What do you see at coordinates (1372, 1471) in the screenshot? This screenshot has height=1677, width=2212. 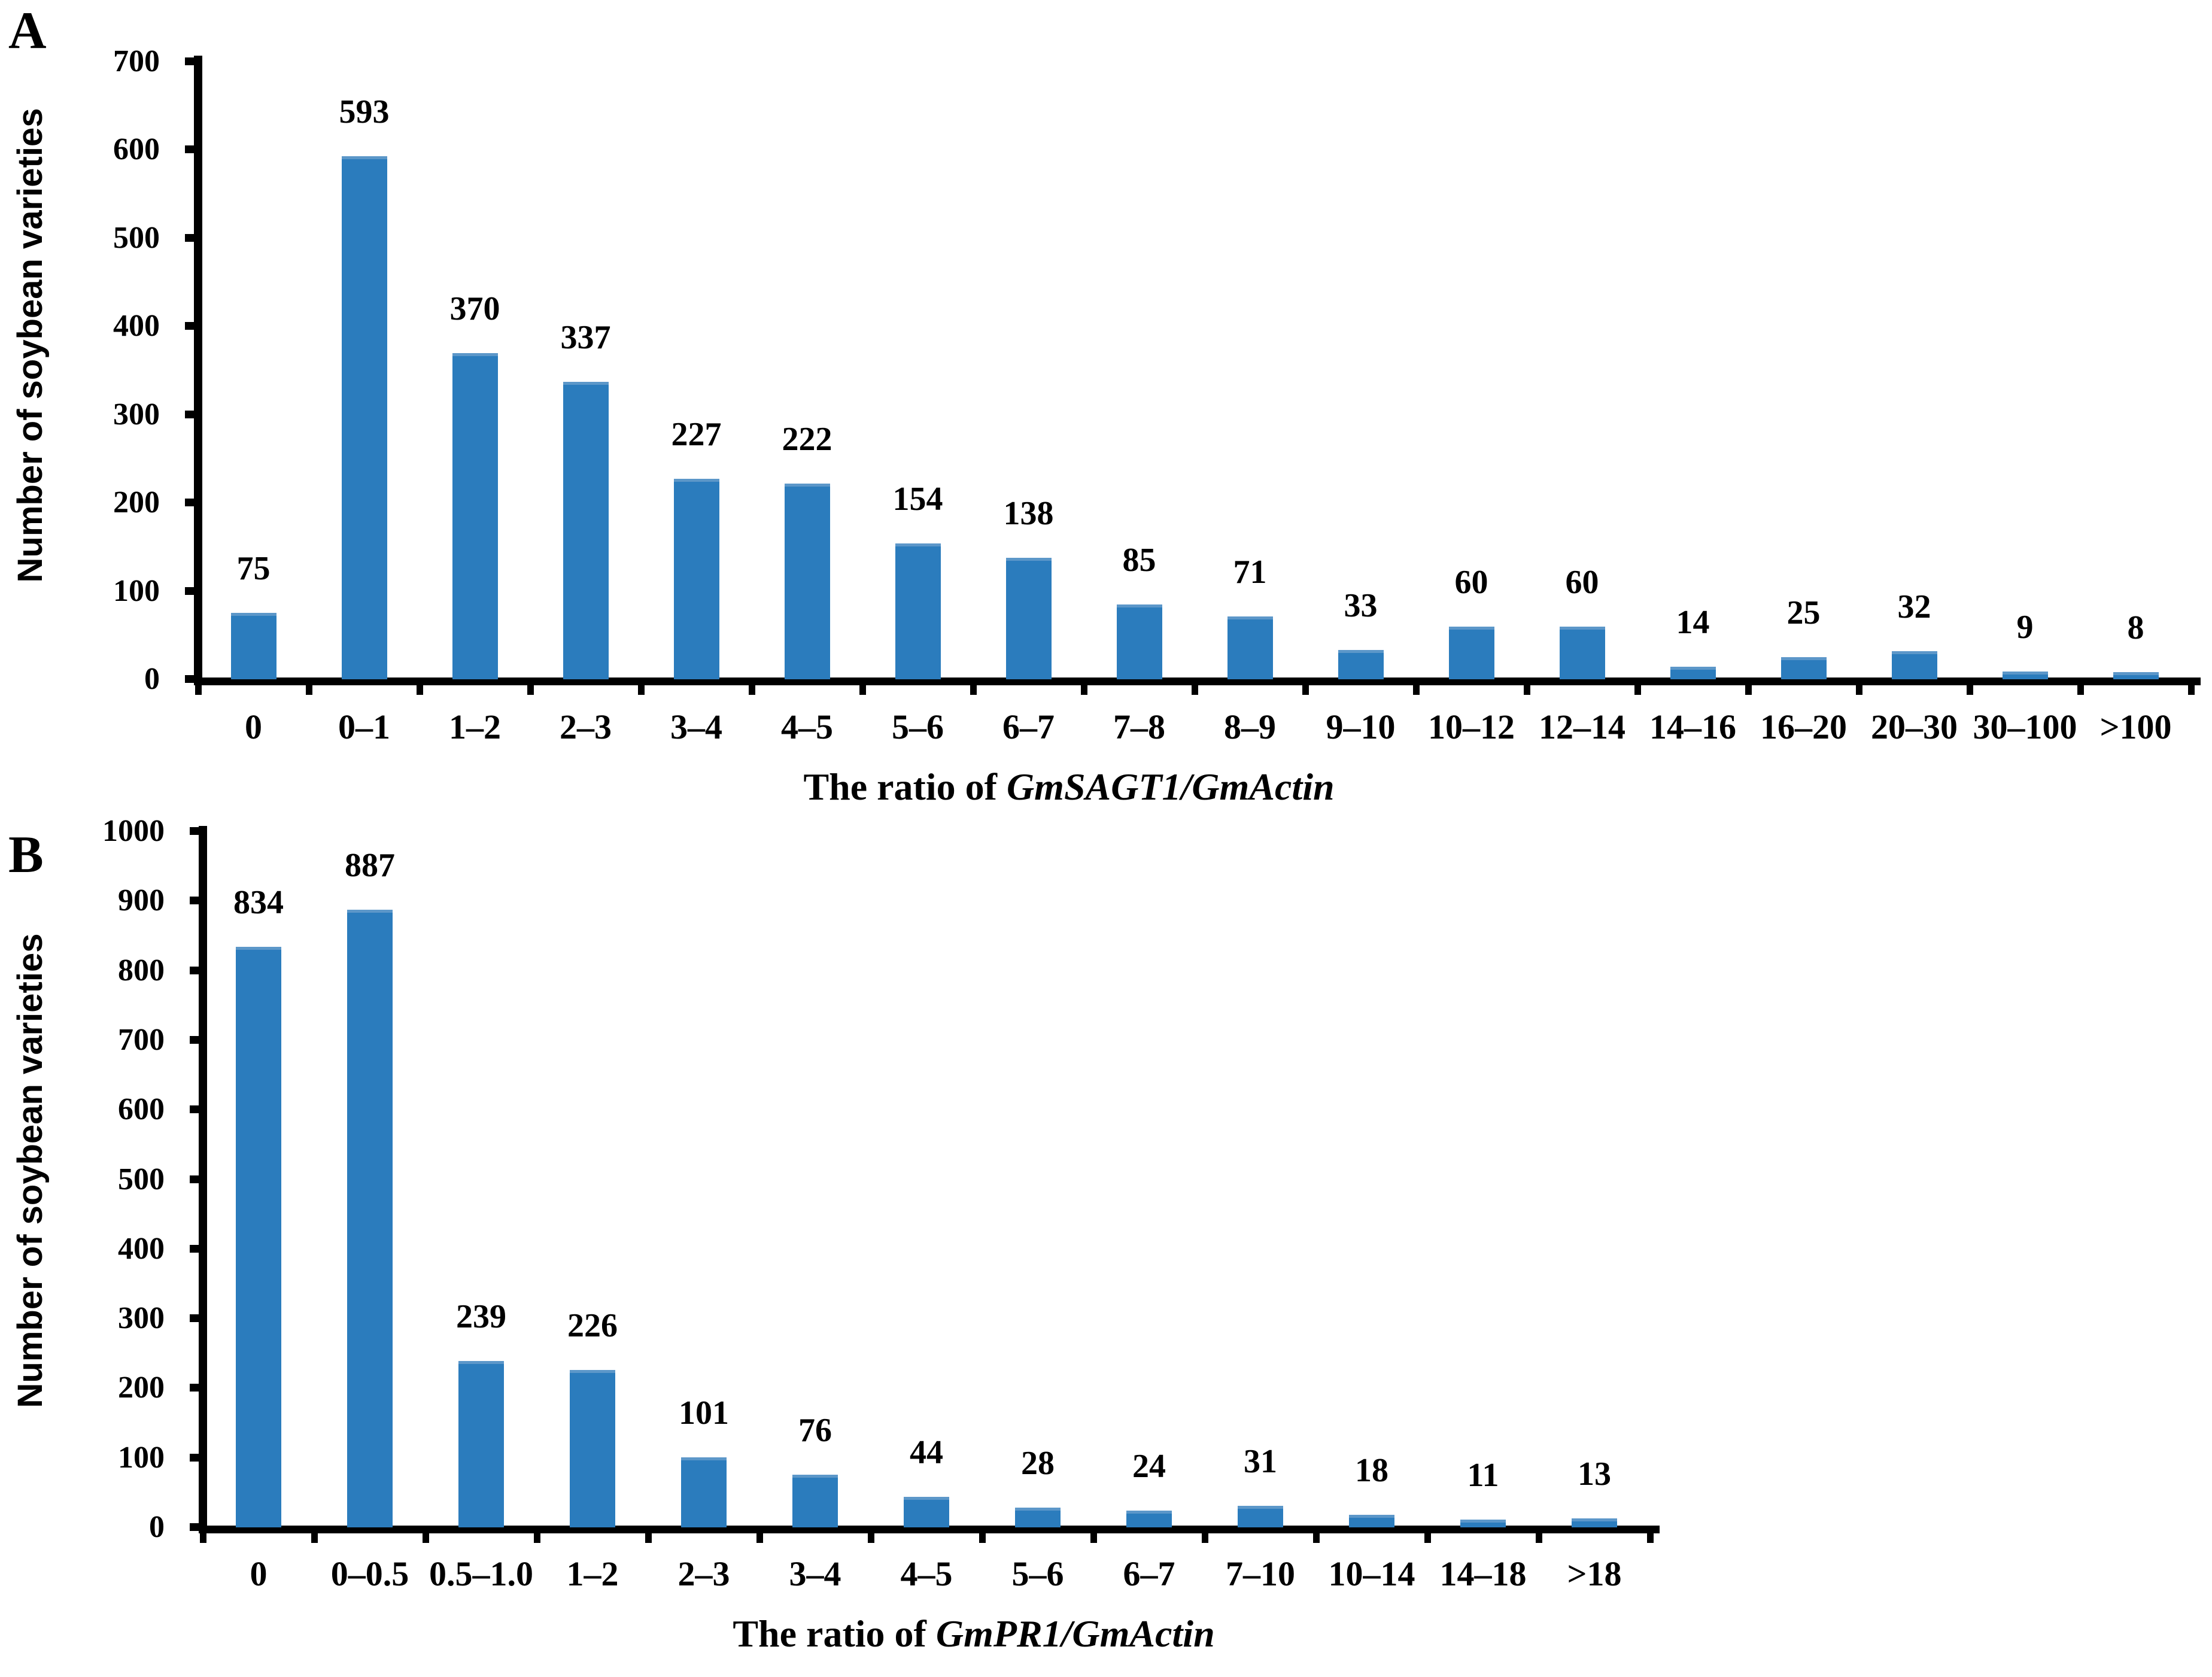 I see `bar-value-label: 18` at bounding box center [1372, 1471].